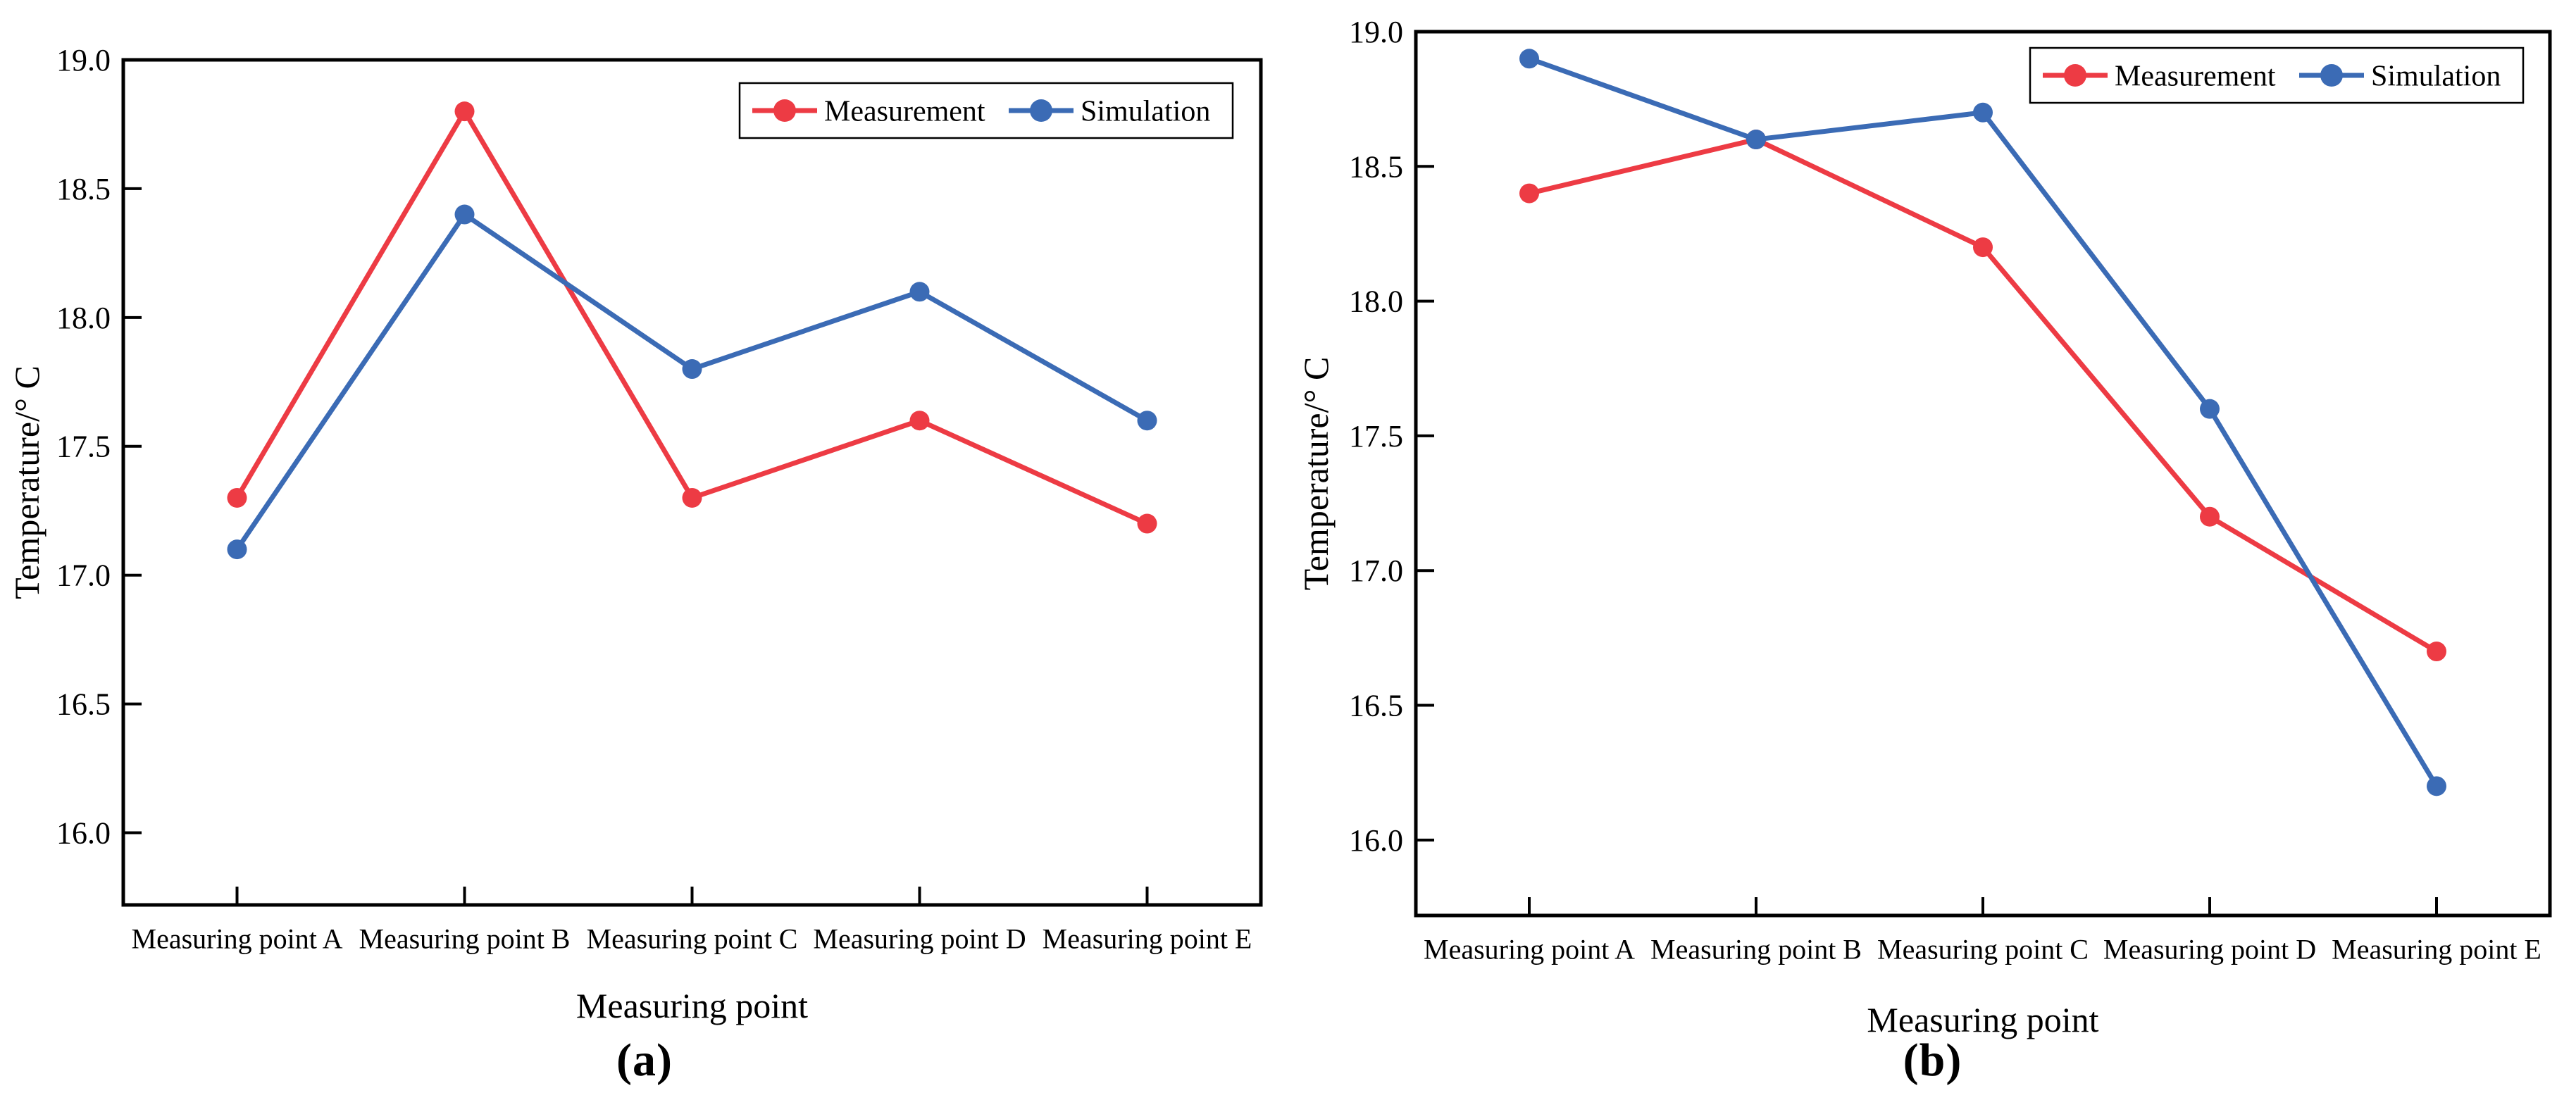 This screenshot has height=1119, width=2576. I want to click on series-line-measurement, so click(692, 317).